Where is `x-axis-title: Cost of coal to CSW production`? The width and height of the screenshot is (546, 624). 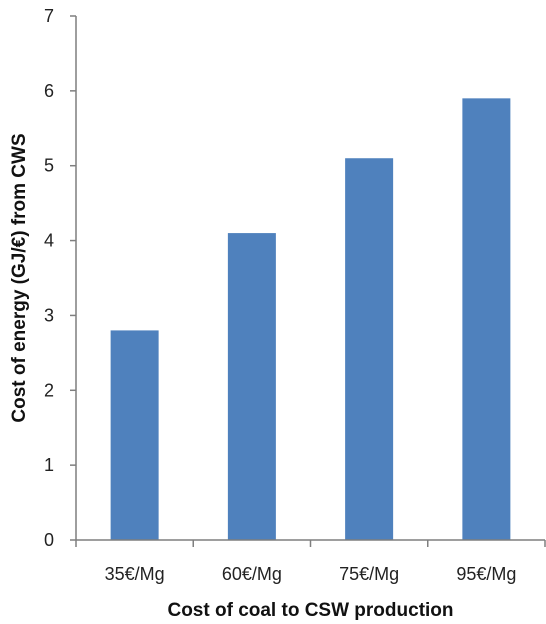
x-axis-title: Cost of coal to CSW production is located at coordinates (310, 610).